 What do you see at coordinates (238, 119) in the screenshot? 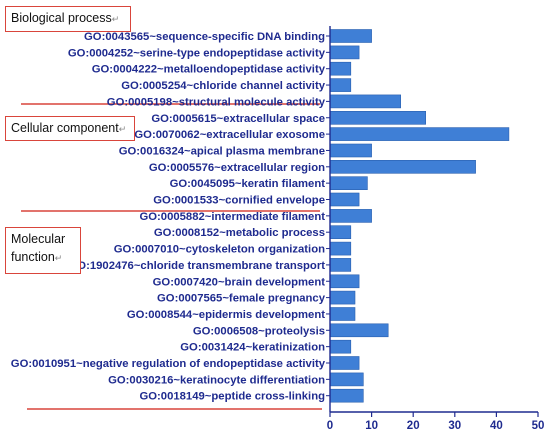
I see `category-label: GO:0005615~extracellular space` at bounding box center [238, 119].